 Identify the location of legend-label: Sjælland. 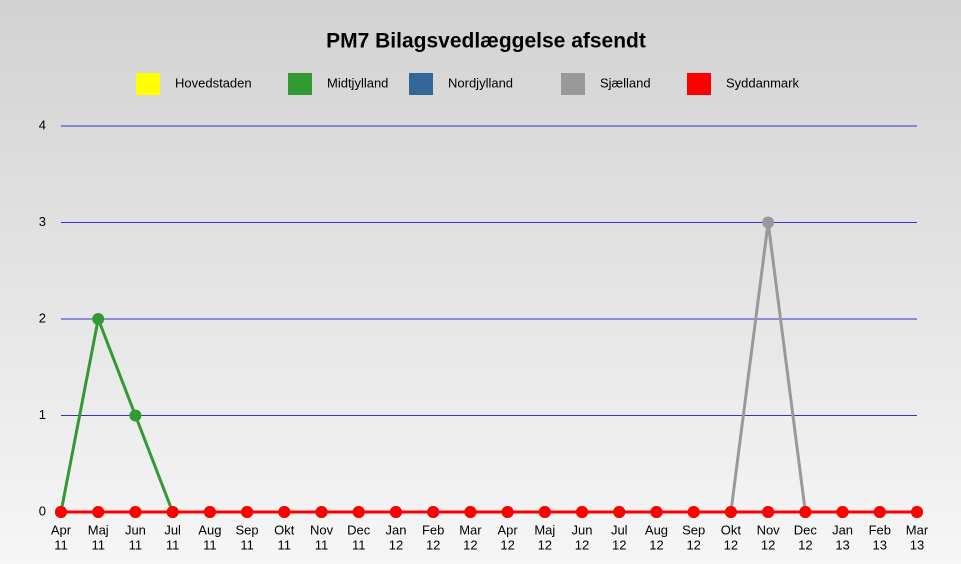
(625, 82).